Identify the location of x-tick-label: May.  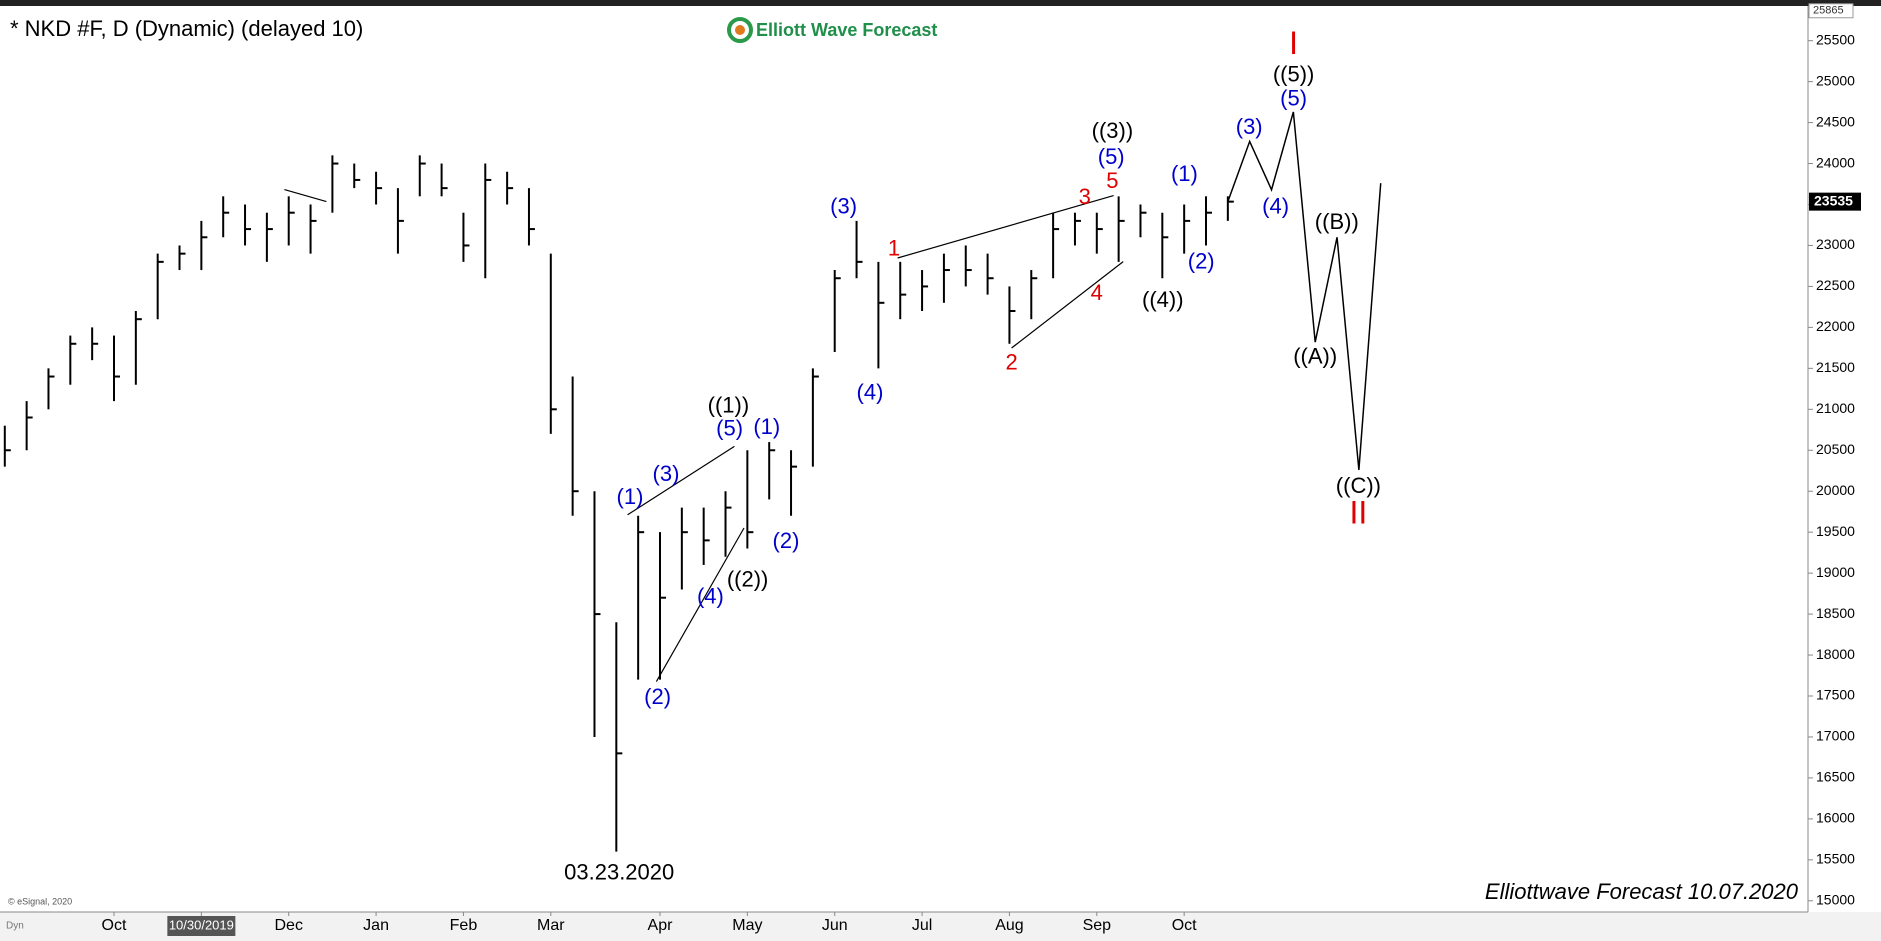
(747, 925).